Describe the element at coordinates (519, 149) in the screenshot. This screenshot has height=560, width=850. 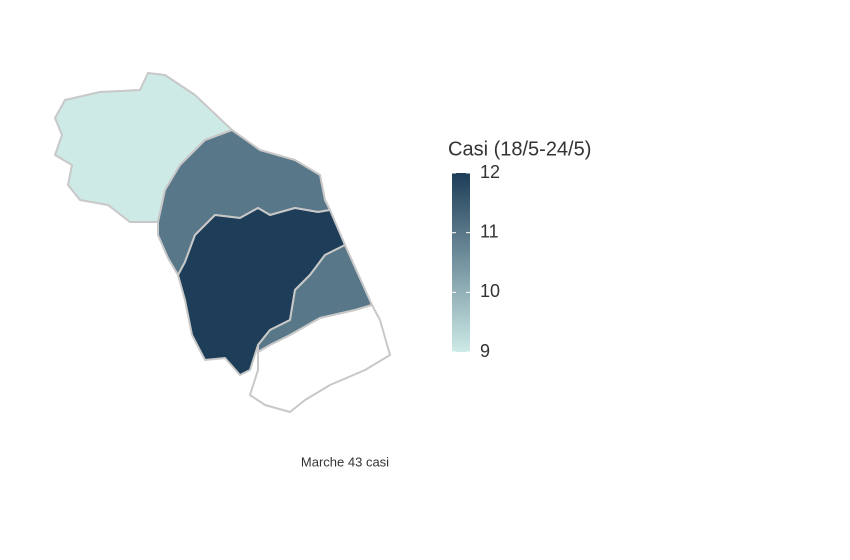
I see `legend-title: Casi (18/5-24/5)` at that location.